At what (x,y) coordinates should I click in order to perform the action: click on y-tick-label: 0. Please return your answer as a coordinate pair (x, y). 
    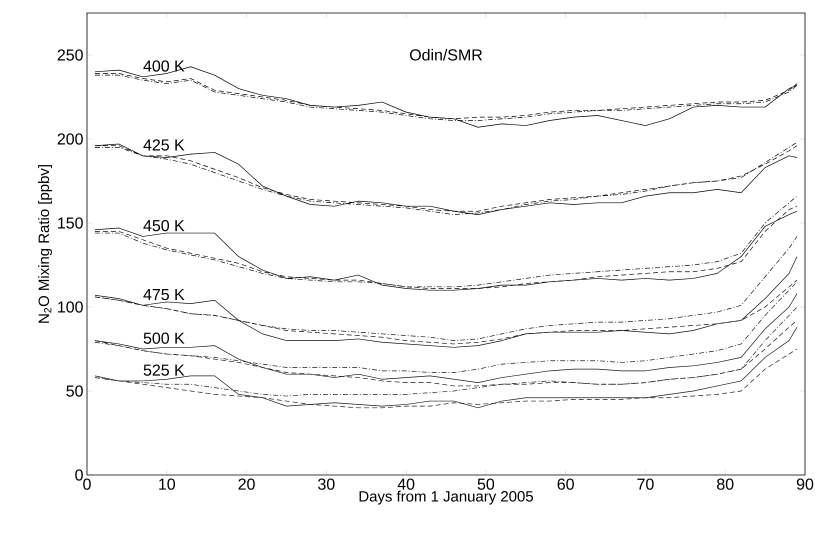
    Looking at the image, I should click on (79, 475).